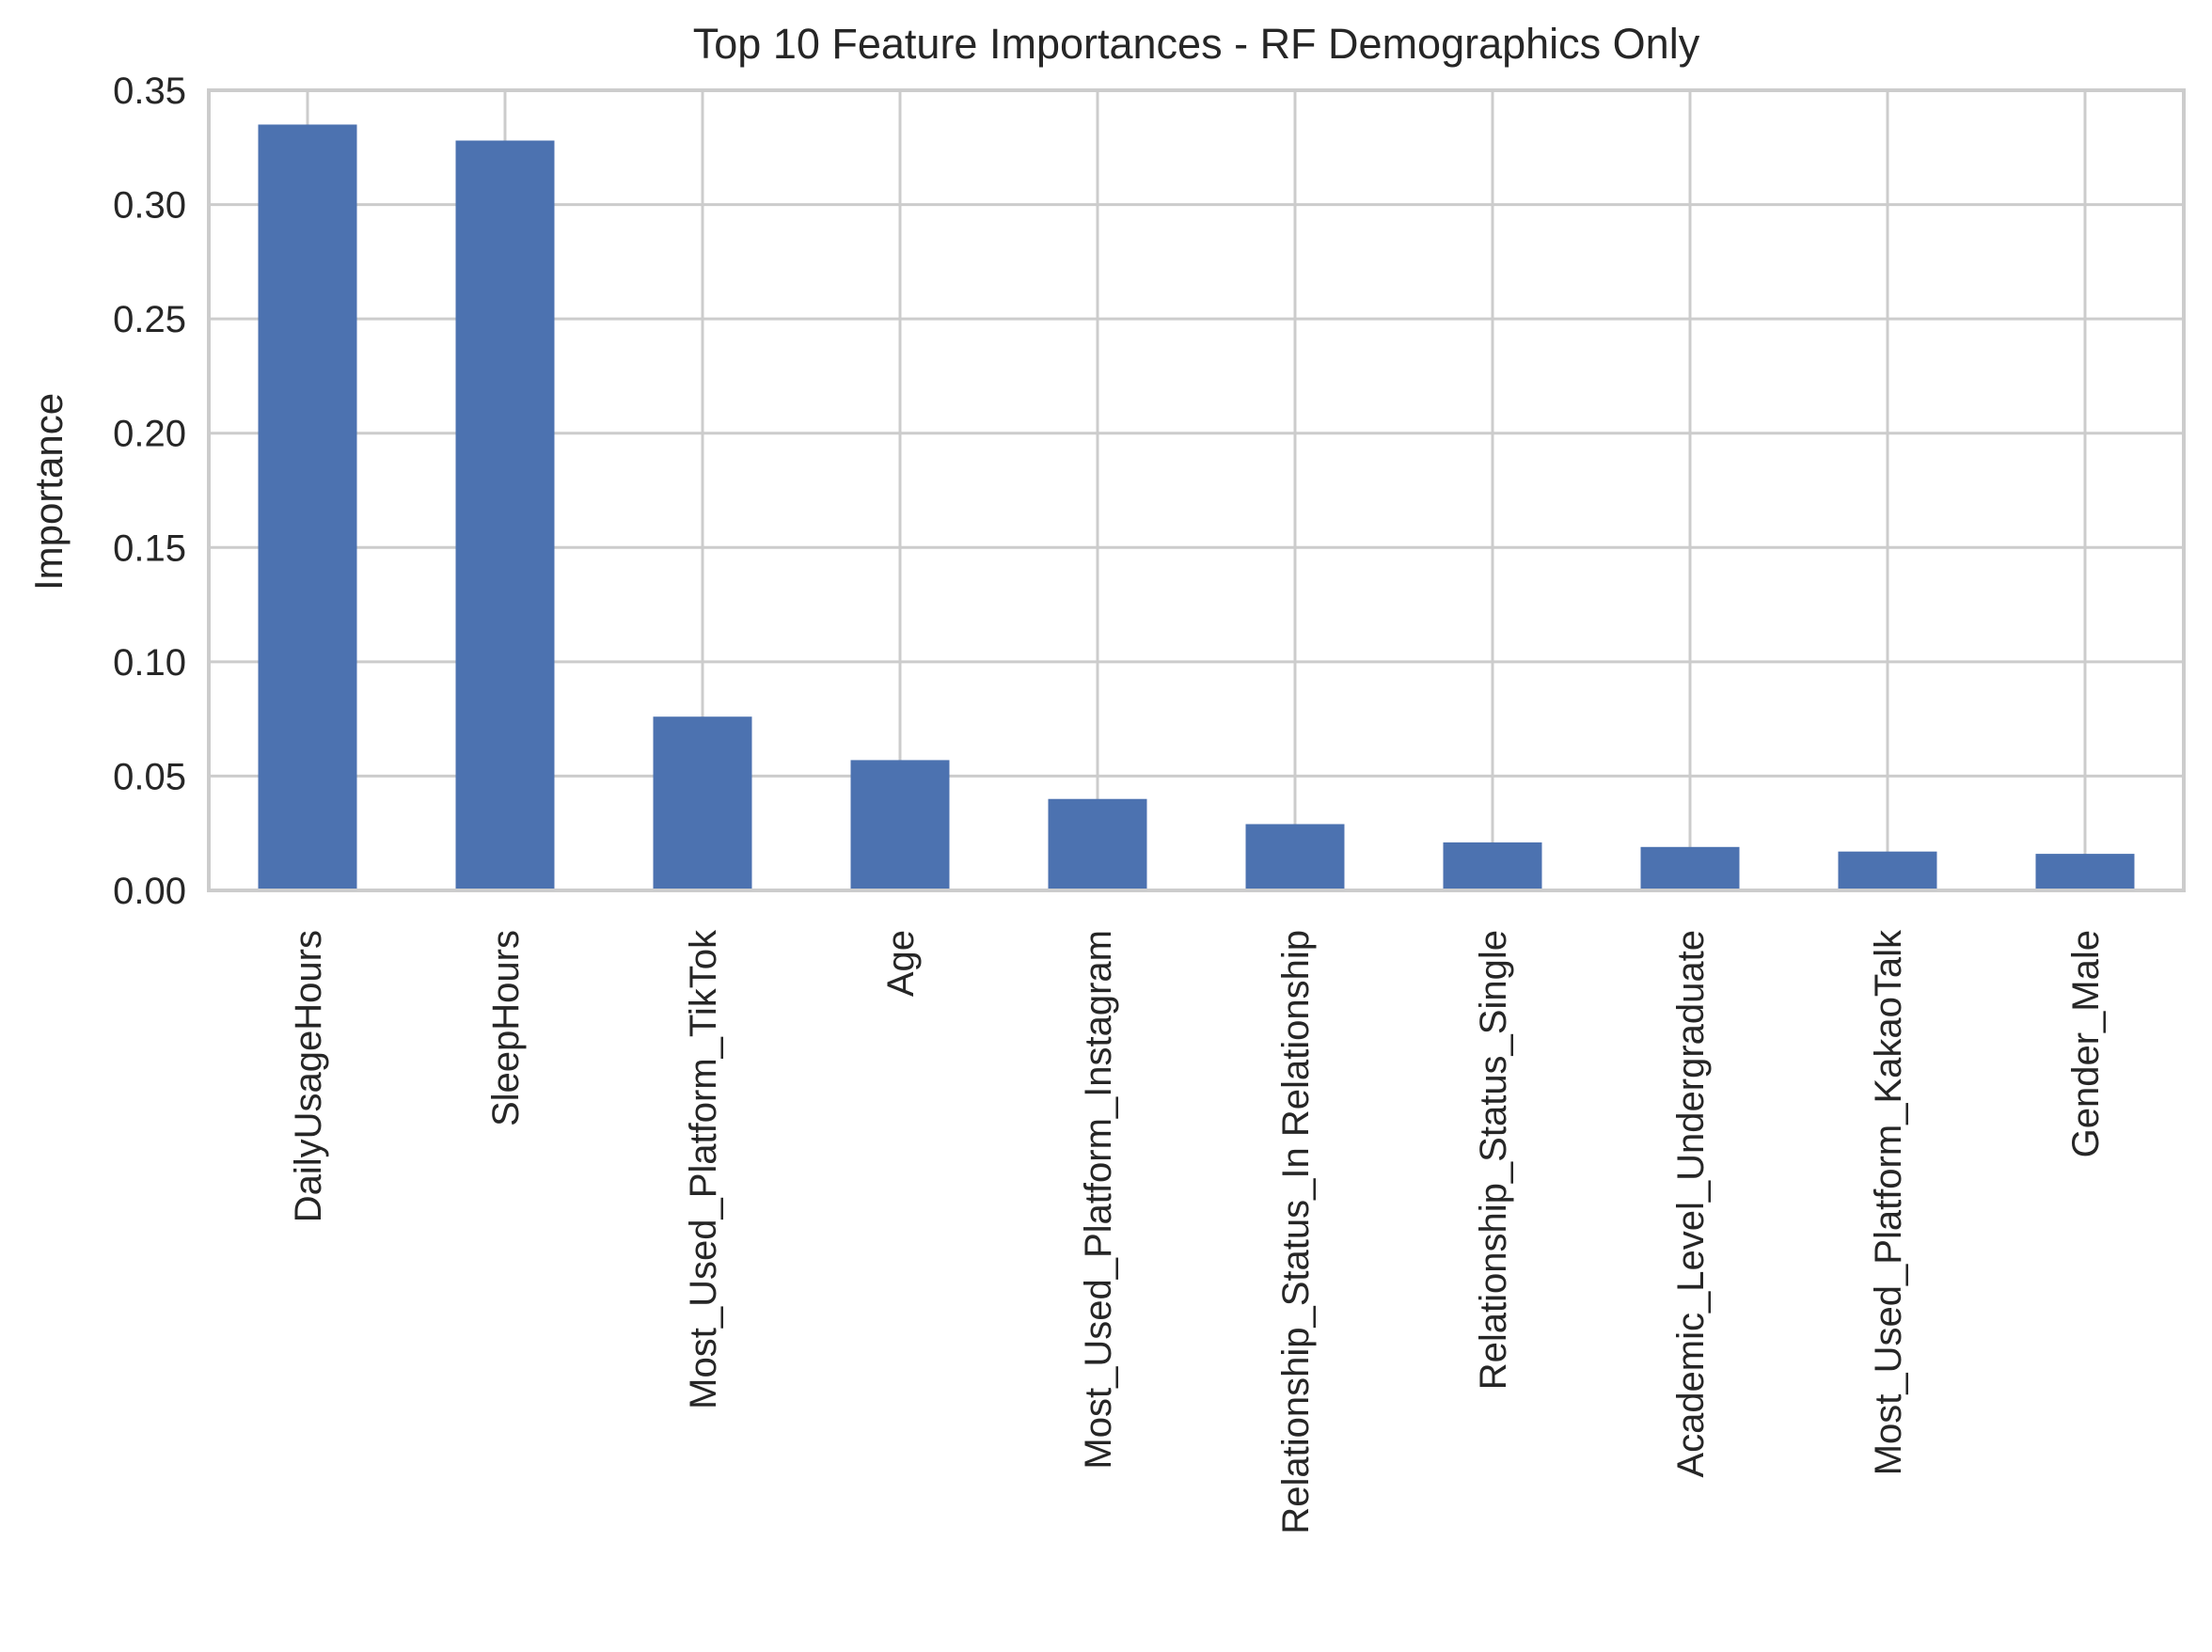 The width and height of the screenshot is (2212, 1652). I want to click on y-tick-label: 0.15, so click(149, 548).